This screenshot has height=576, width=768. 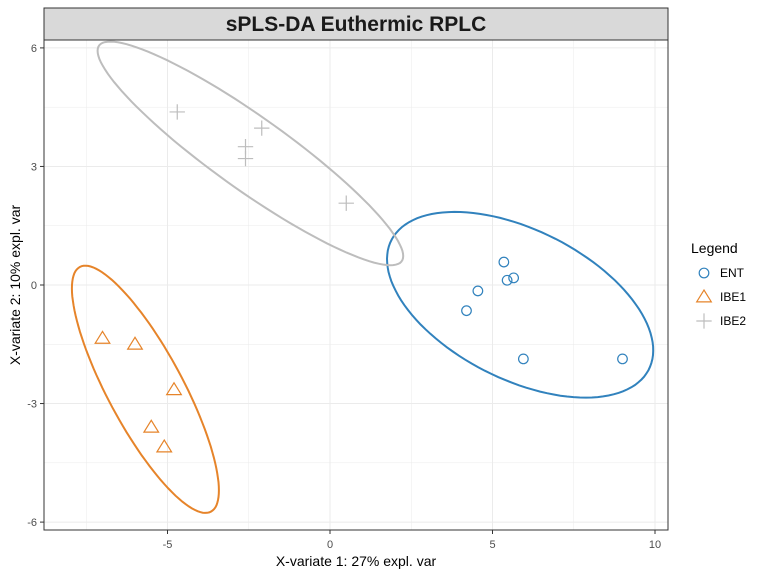 What do you see at coordinates (356, 561) in the screenshot?
I see `x-axis-title: X-variate 1: 27% expl. var` at bounding box center [356, 561].